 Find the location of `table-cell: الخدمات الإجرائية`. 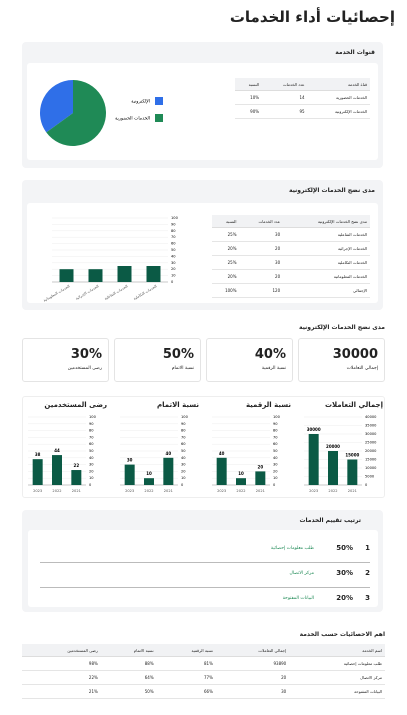

table-cell: الخدمات الإجرائية is located at coordinates (326, 248).